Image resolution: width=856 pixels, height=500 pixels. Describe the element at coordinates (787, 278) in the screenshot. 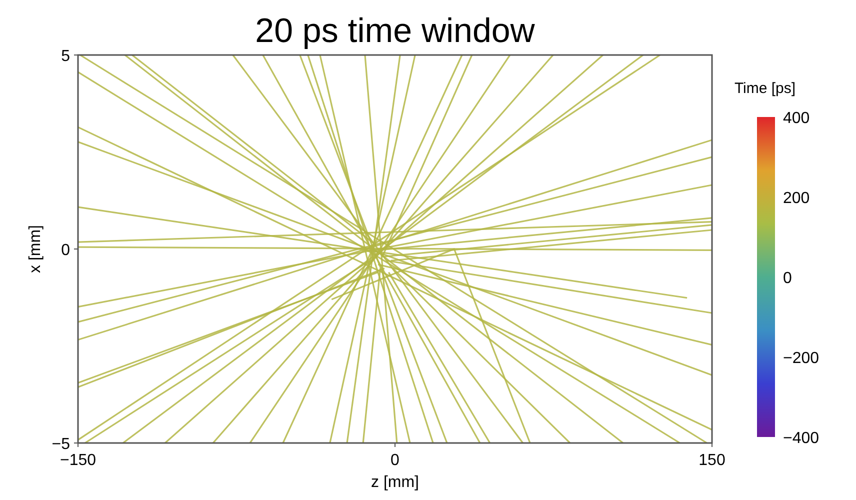

I see `color-bar-label: 0` at that location.